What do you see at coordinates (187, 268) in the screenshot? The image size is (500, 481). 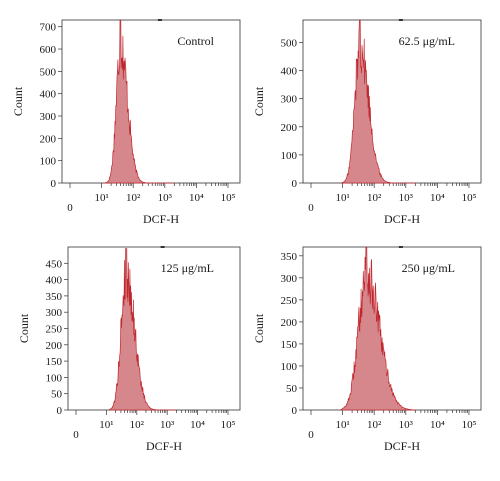 I see `condition-label: 125 μg/mL` at bounding box center [187, 268].